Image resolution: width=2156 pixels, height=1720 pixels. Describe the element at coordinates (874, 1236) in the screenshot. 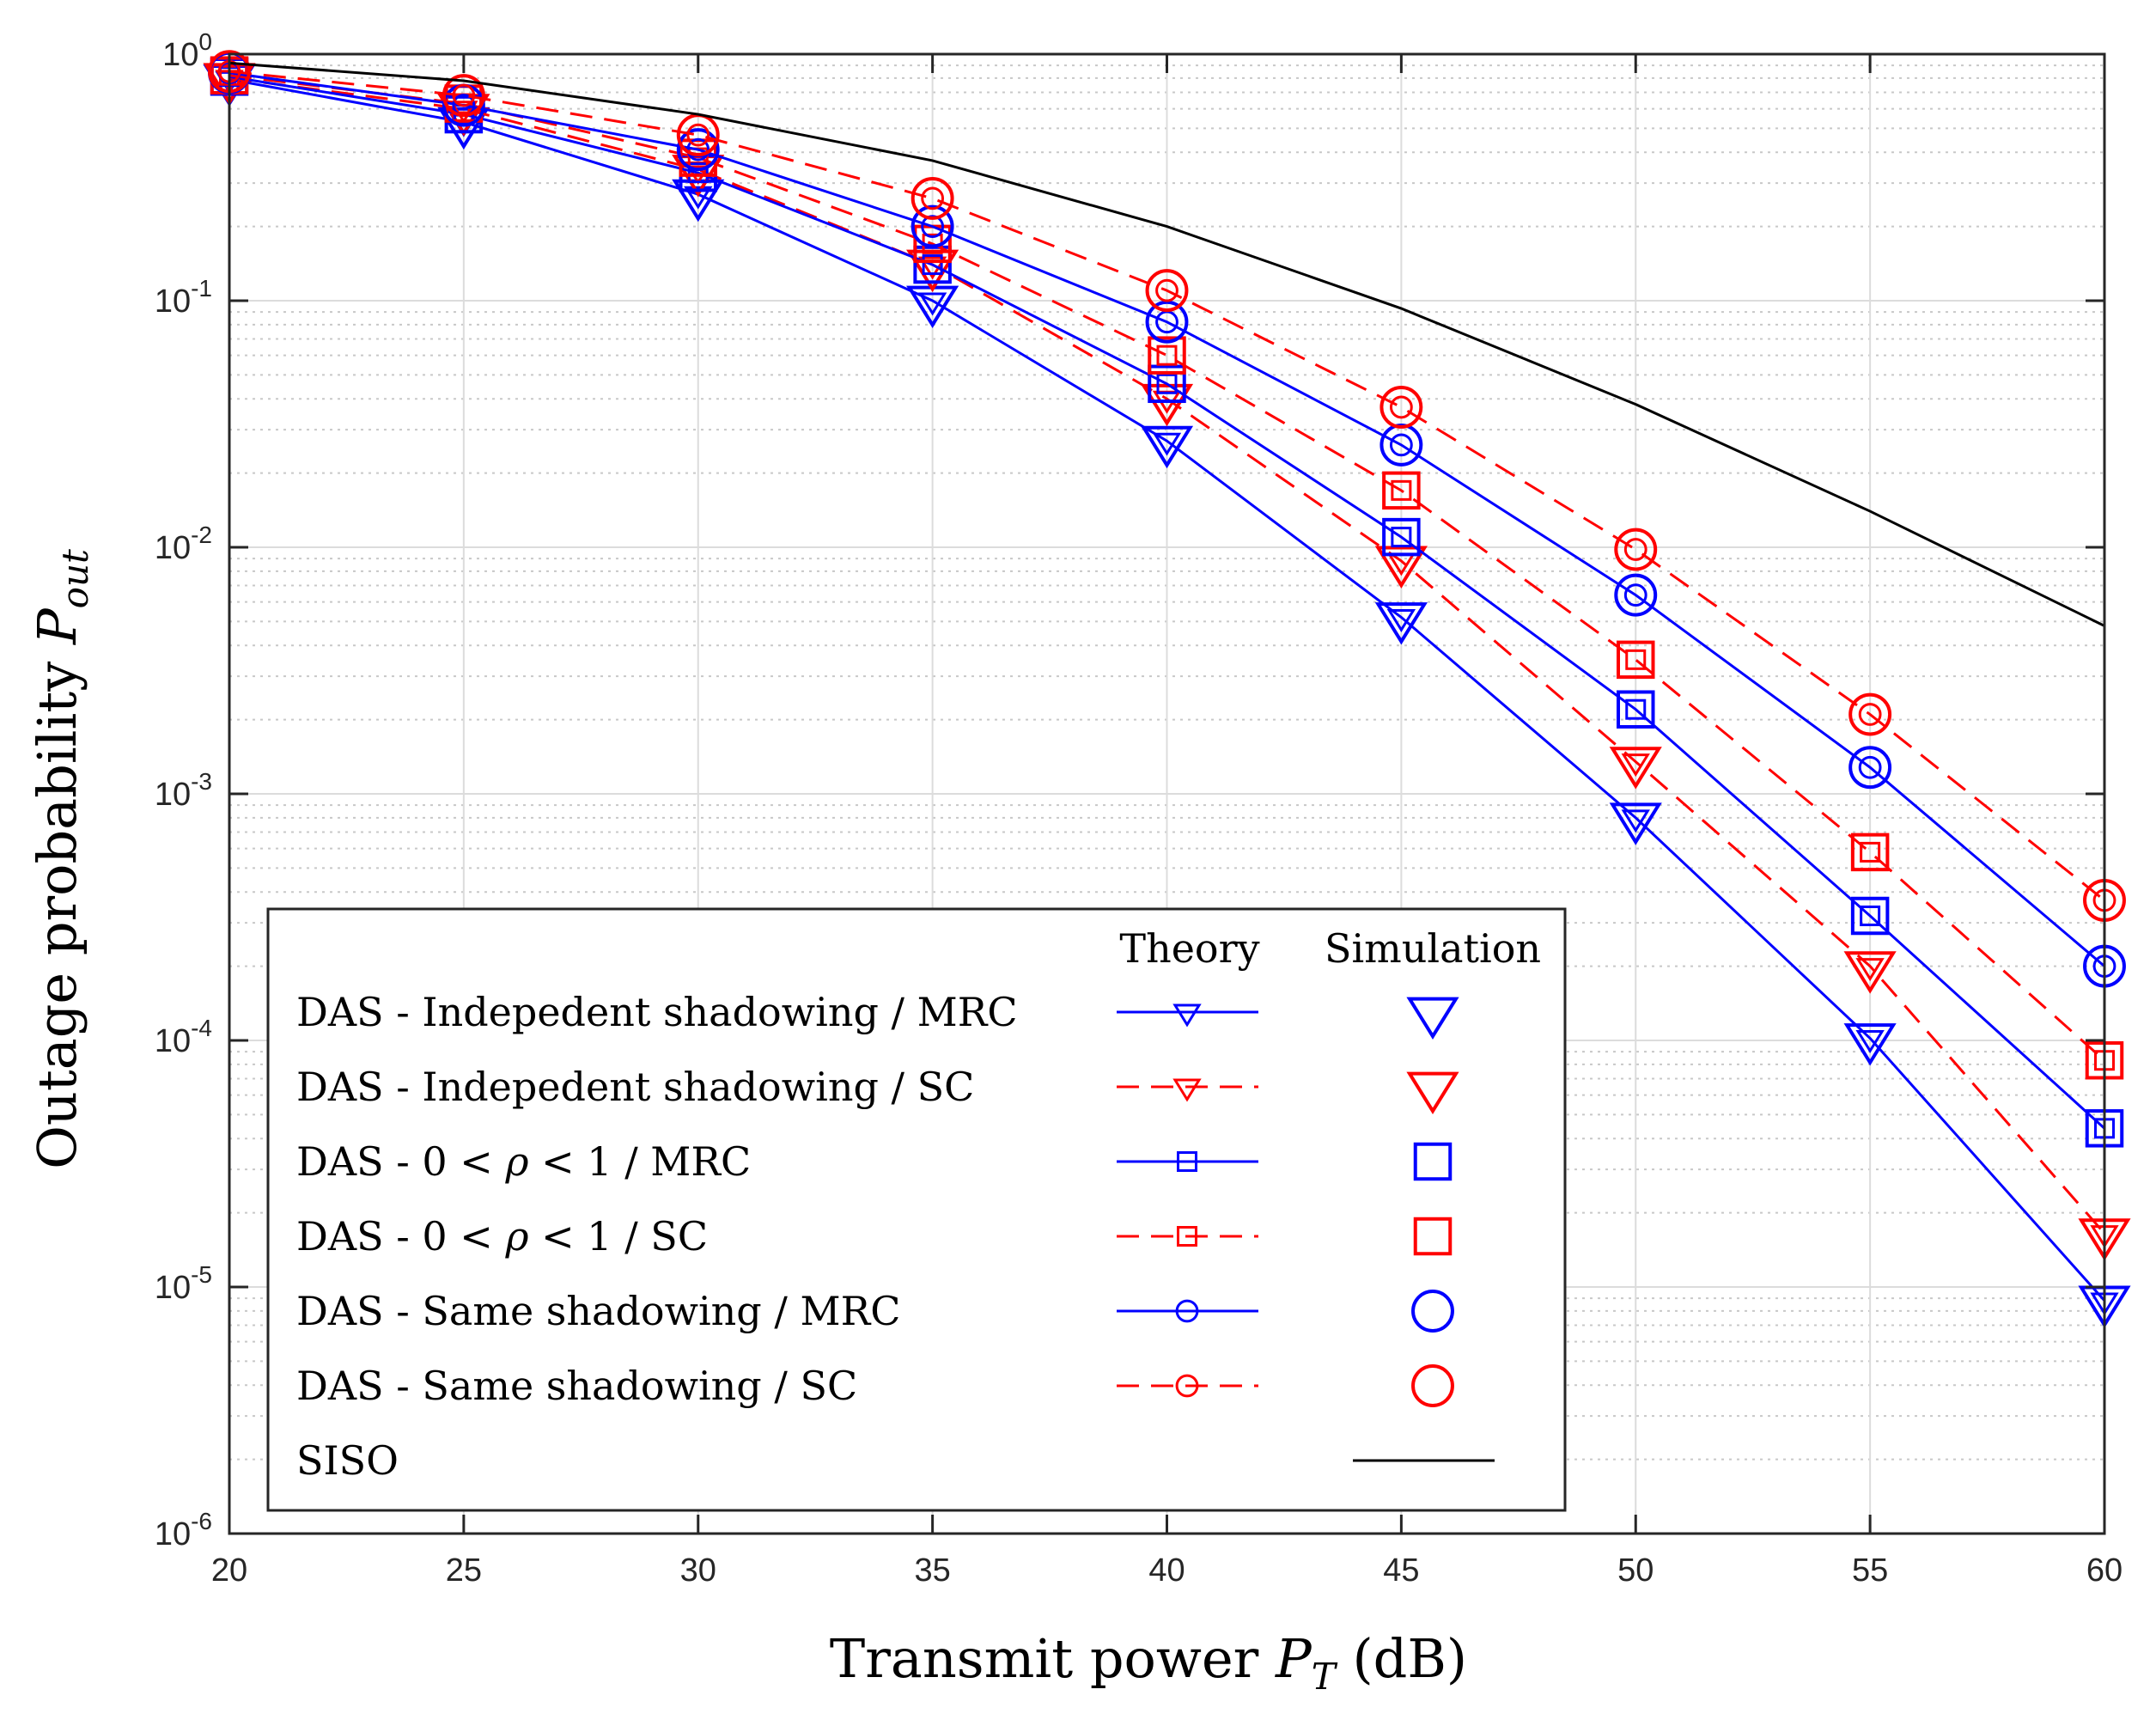

I see `legend-entry: DAS - 0 < ρ < 1 / SC` at that location.